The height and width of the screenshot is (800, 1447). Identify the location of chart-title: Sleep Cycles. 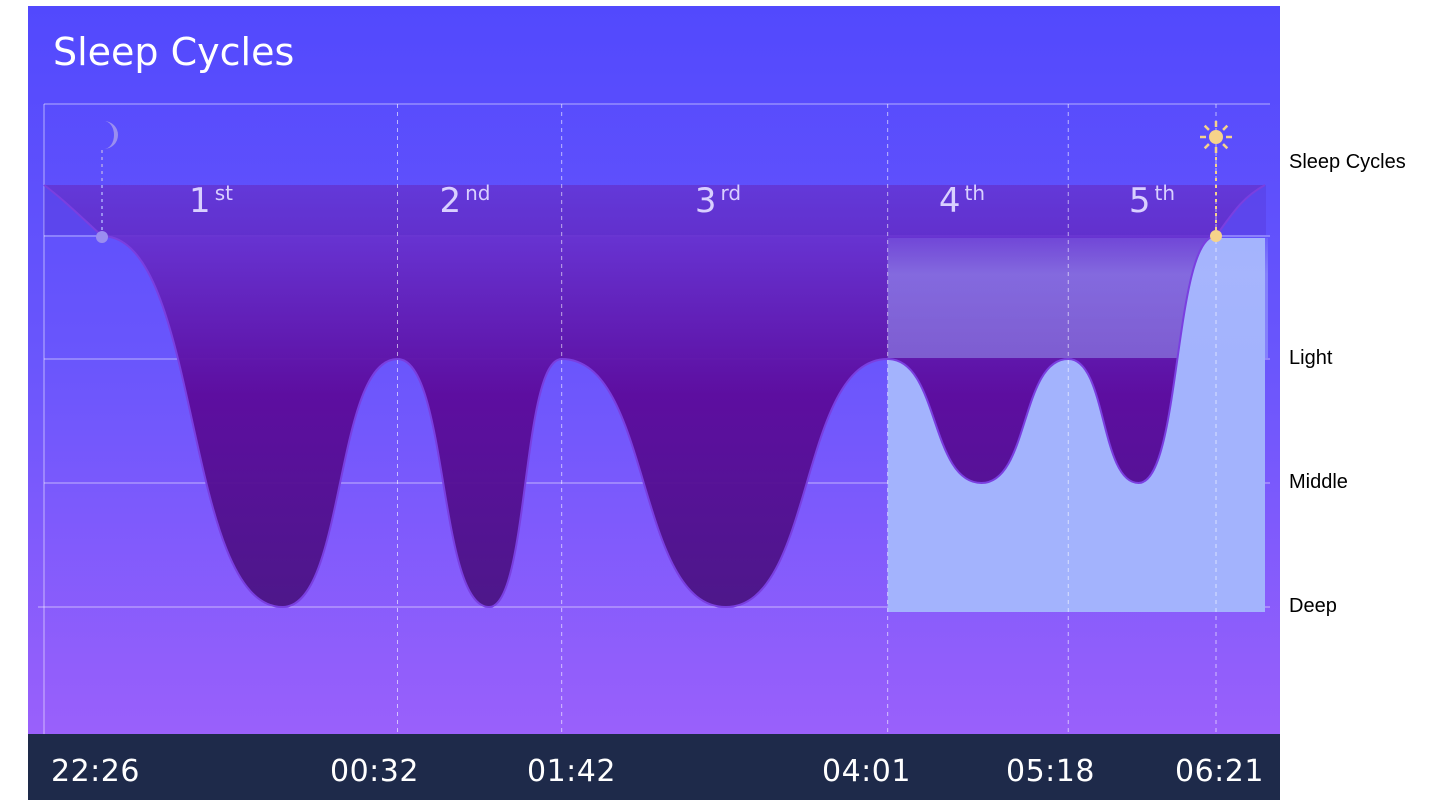
(174, 52).